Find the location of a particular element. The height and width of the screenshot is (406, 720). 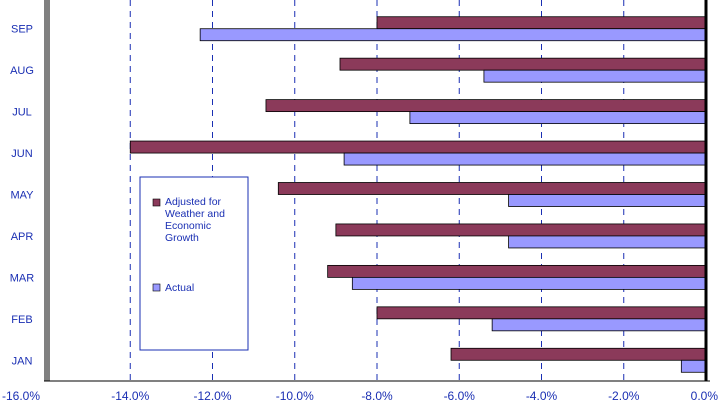

bar-adjusted-mar is located at coordinates (517, 271).